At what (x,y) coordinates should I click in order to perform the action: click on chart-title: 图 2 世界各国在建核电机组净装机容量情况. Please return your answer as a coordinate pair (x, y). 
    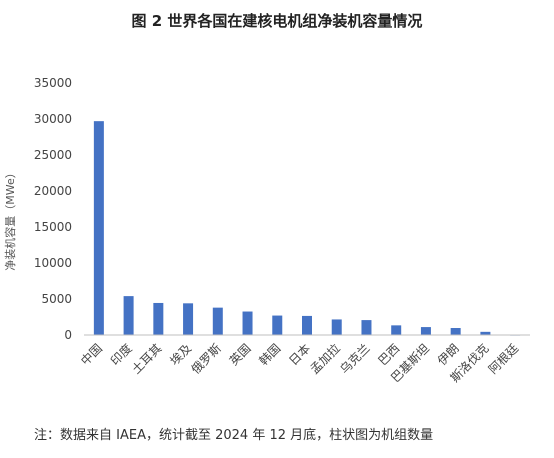
    Looking at the image, I should click on (277, 21).